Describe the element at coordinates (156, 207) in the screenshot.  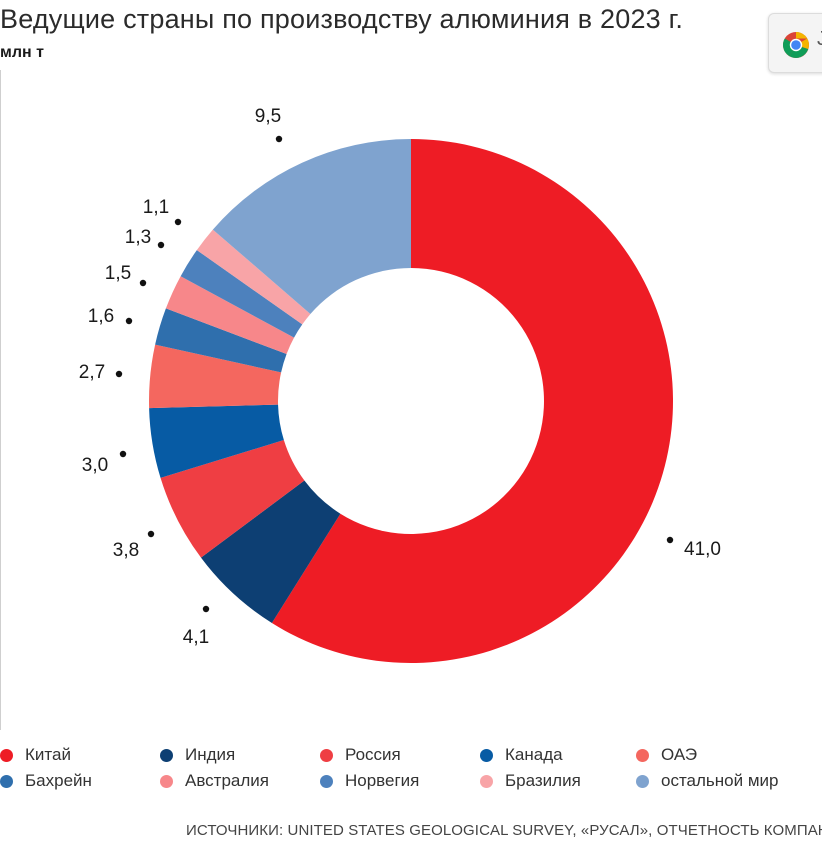
I see `value-label-9: 1,1` at that location.